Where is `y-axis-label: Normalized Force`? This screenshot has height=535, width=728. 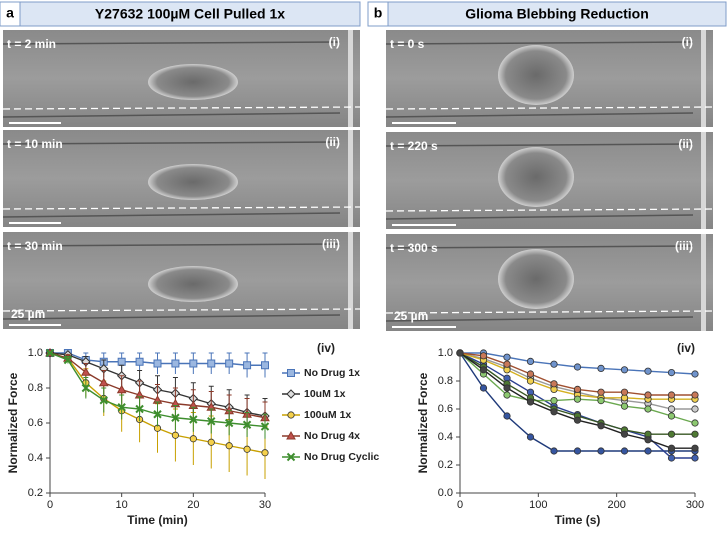
y-axis-label: Normalized Force is located at coordinates (13, 422).